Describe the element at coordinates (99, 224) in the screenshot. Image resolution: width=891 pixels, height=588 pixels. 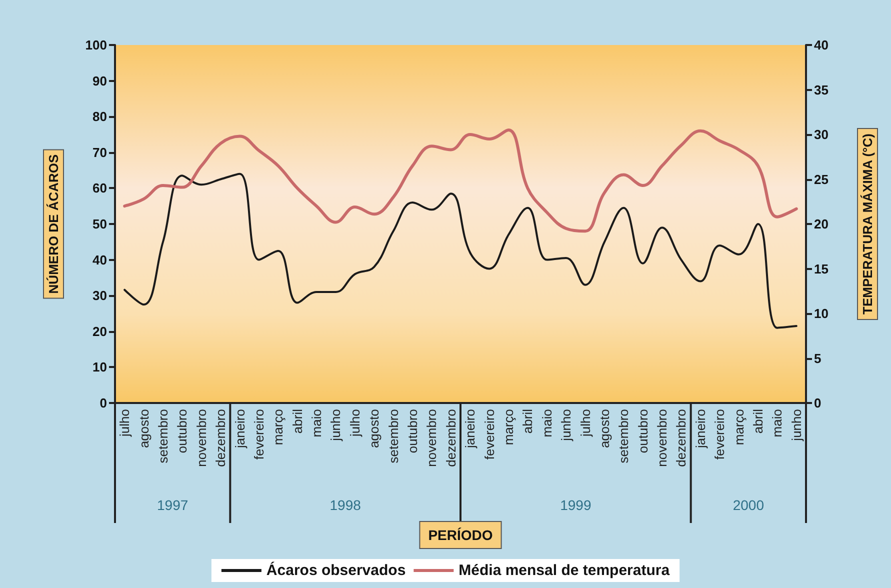
I see `y-tick-label: 50` at that location.